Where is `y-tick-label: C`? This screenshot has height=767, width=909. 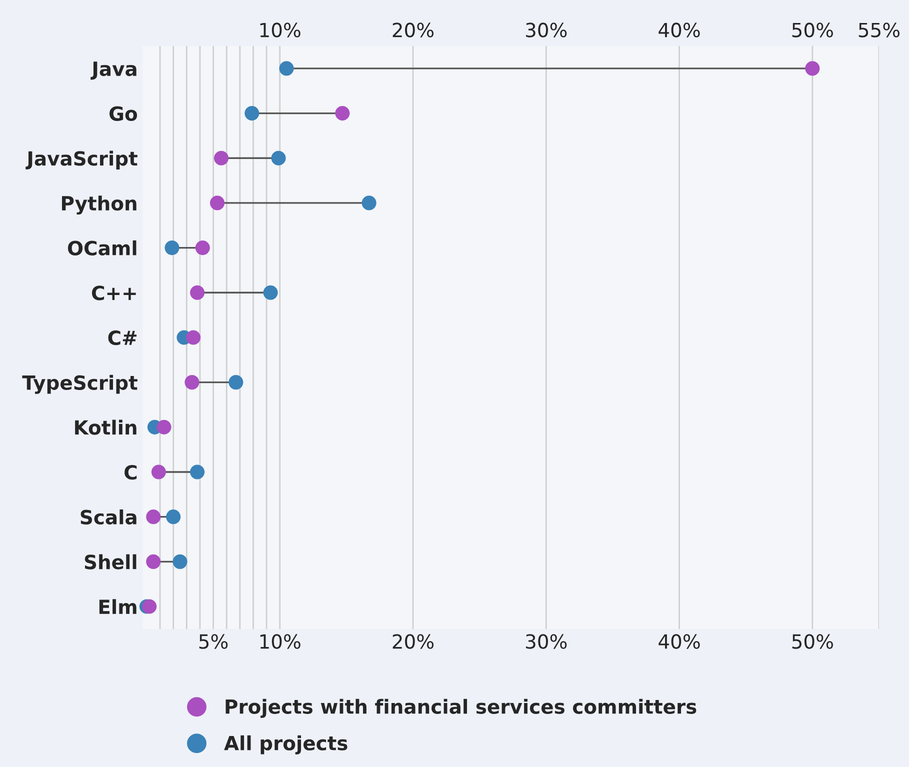
y-tick-label: C is located at coordinates (130, 472).